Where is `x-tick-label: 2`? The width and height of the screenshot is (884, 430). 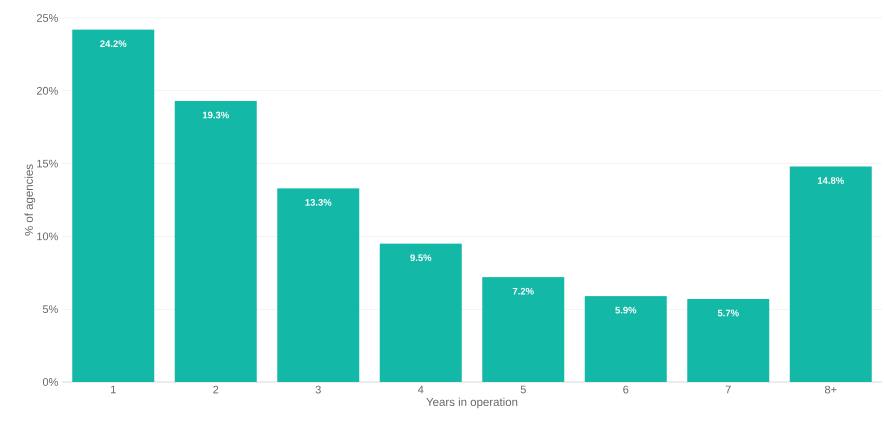 x-tick-label: 2 is located at coordinates (215, 390).